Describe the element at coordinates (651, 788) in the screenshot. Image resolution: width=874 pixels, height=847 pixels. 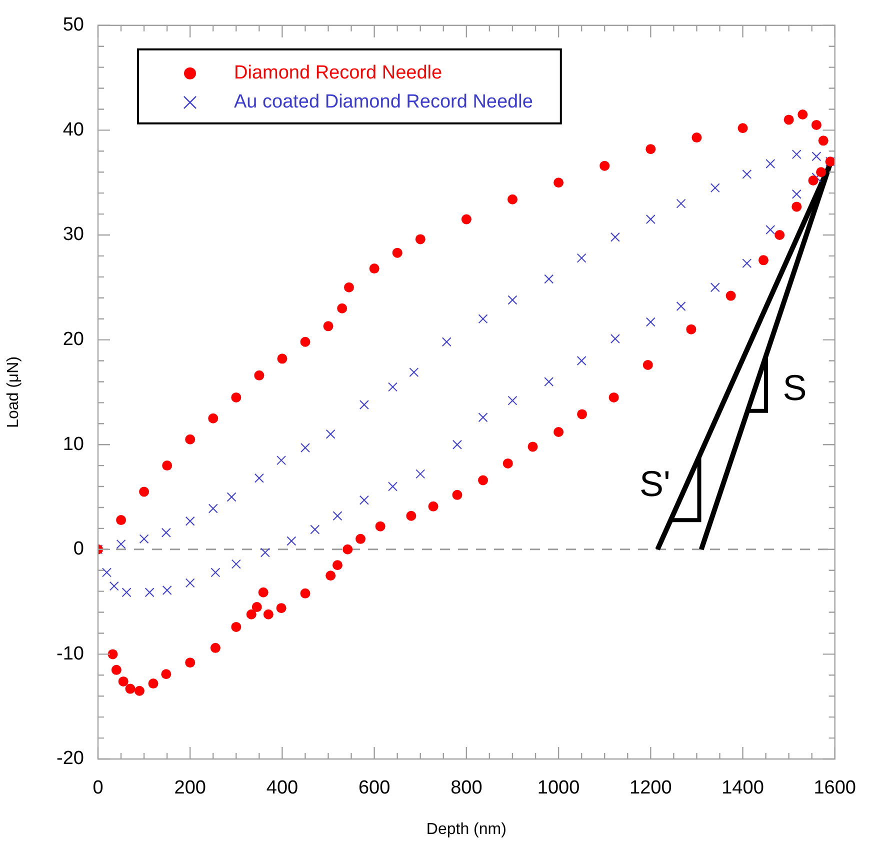
I see `x-tick-label: 1200` at that location.